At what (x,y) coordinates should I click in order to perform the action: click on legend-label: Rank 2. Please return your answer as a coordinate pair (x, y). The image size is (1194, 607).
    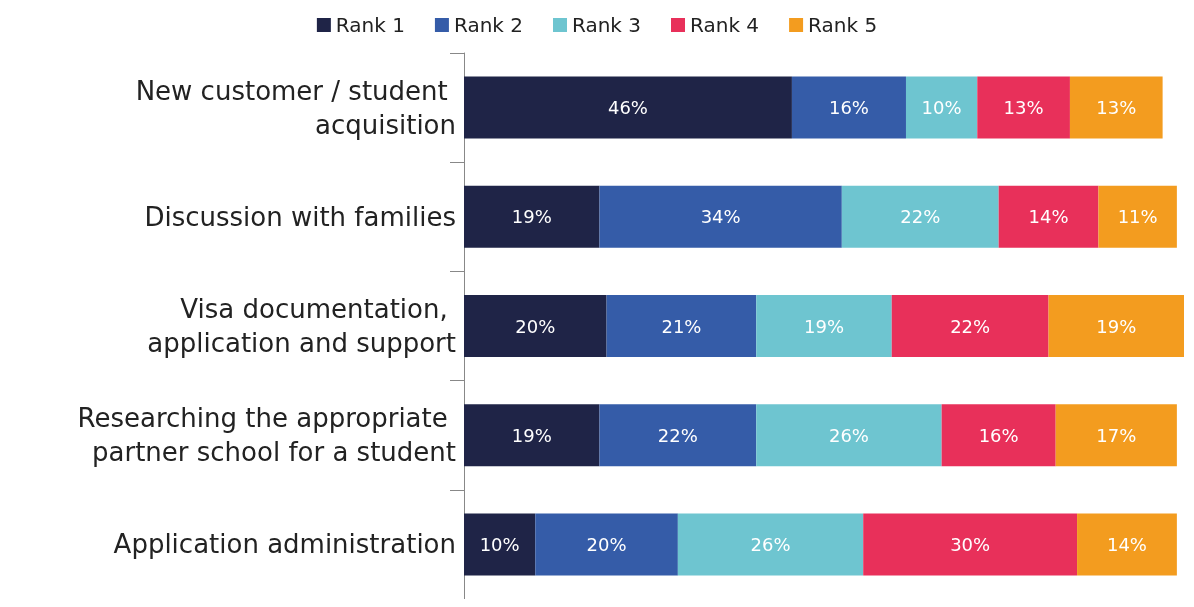
    Looking at the image, I should click on (488, 25).